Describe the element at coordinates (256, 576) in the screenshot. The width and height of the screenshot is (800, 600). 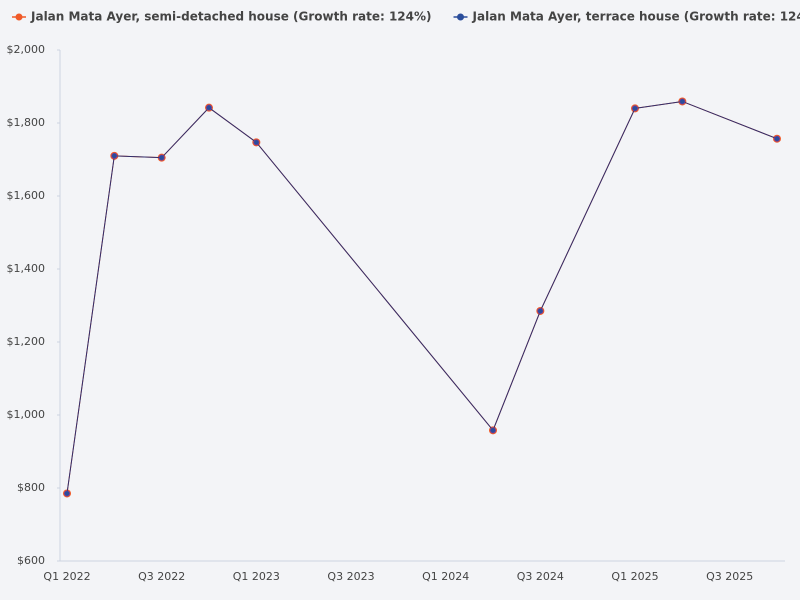
I see `x-tick-label: Q1 2023` at that location.